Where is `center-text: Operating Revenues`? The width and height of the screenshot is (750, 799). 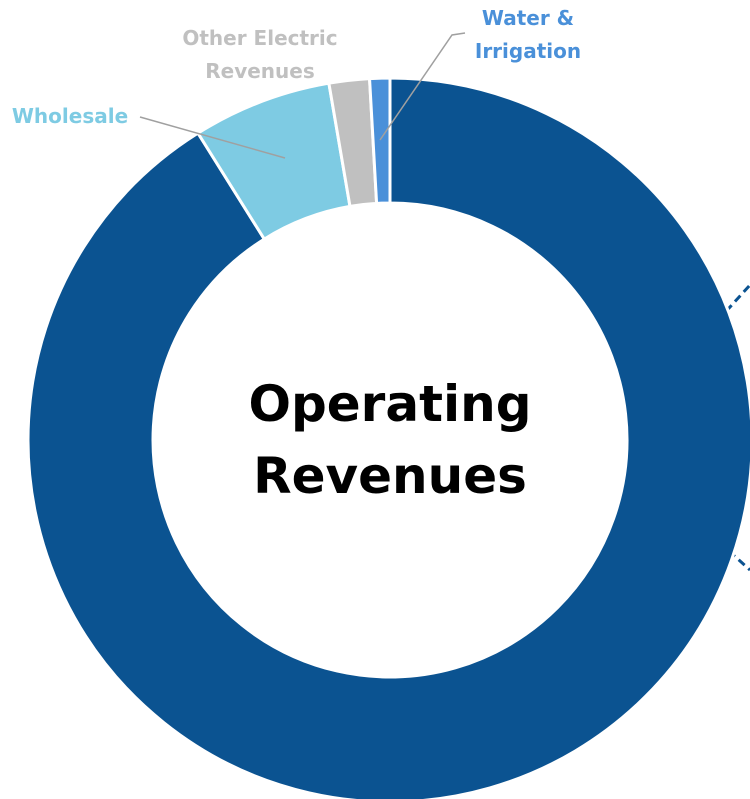 center-text: Operating Revenues is located at coordinates (390, 440).